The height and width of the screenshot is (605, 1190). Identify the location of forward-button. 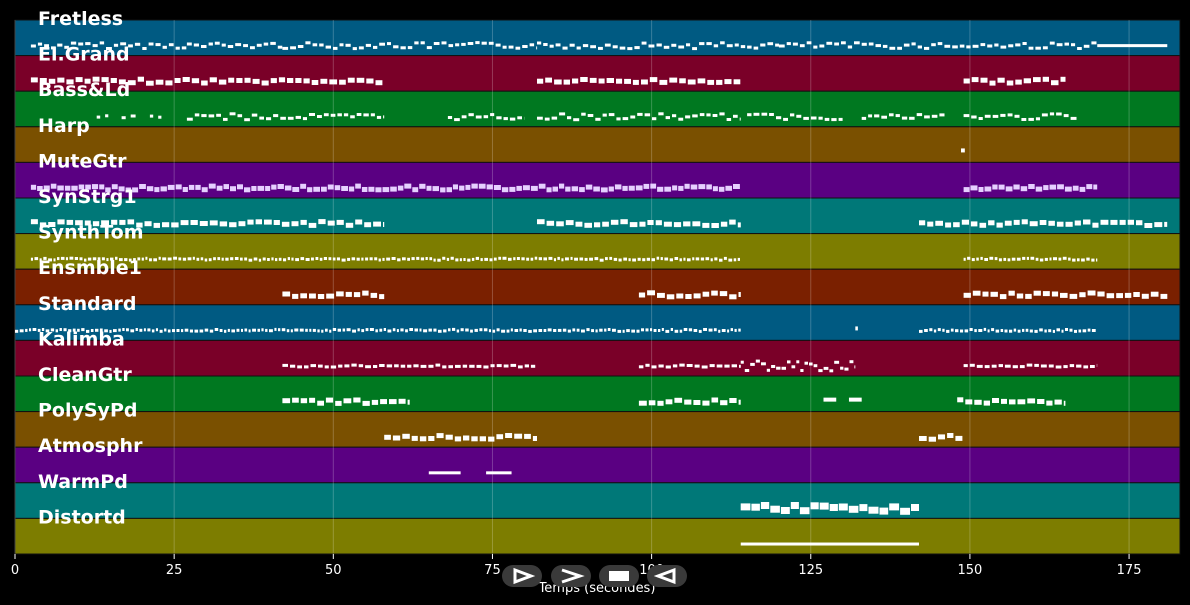
(571, 576).